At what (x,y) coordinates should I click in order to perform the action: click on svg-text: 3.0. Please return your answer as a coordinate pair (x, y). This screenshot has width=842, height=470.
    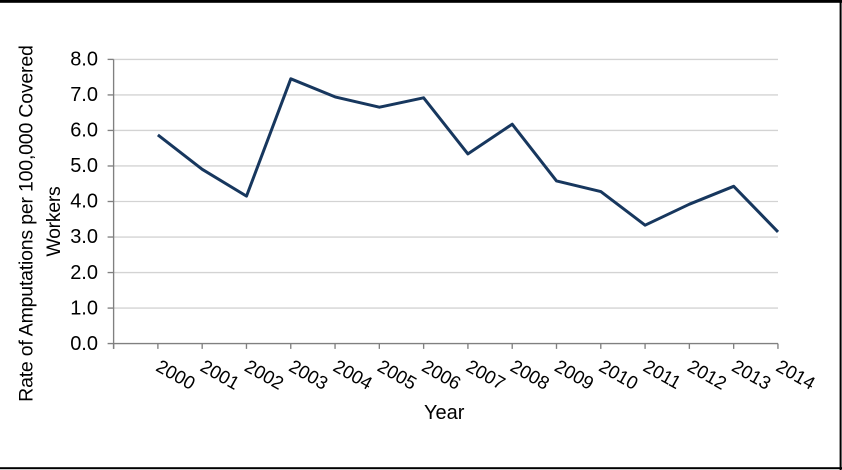
    Looking at the image, I should click on (84, 237).